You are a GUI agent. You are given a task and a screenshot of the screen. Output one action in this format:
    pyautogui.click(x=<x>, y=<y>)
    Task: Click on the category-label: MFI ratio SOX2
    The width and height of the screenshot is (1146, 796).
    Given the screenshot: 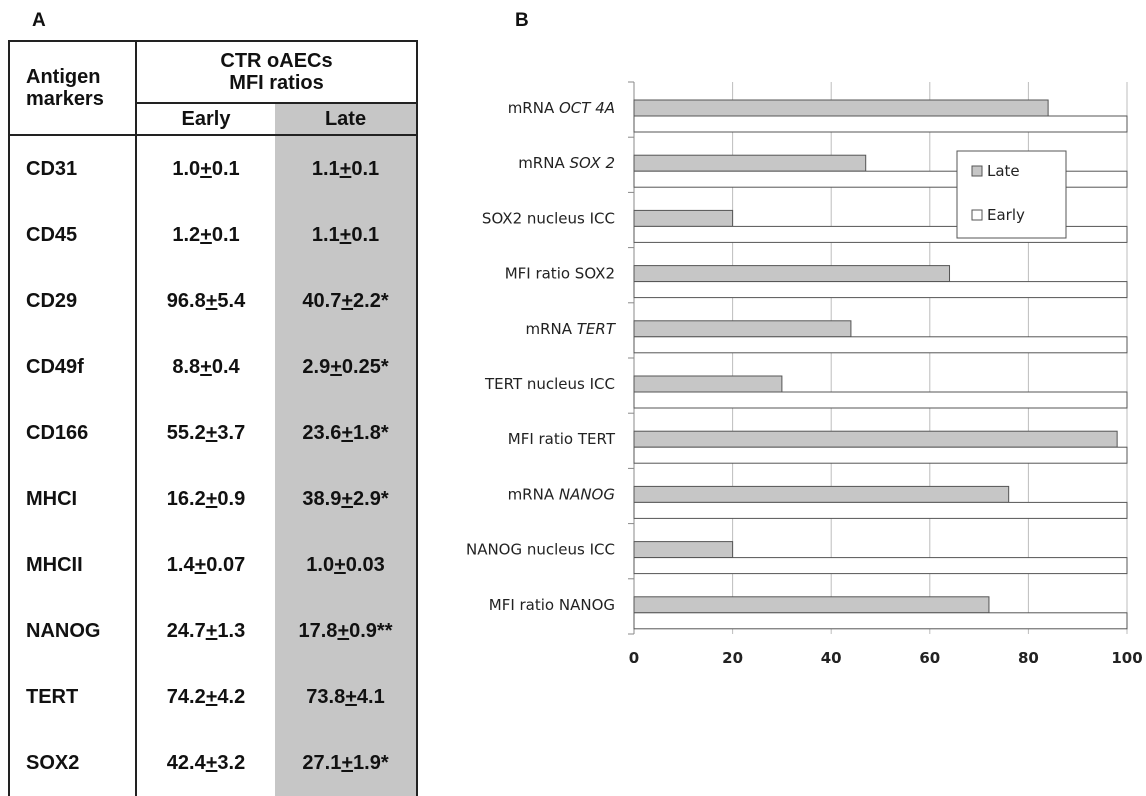 What is the action you would take?
    pyautogui.click(x=560, y=274)
    